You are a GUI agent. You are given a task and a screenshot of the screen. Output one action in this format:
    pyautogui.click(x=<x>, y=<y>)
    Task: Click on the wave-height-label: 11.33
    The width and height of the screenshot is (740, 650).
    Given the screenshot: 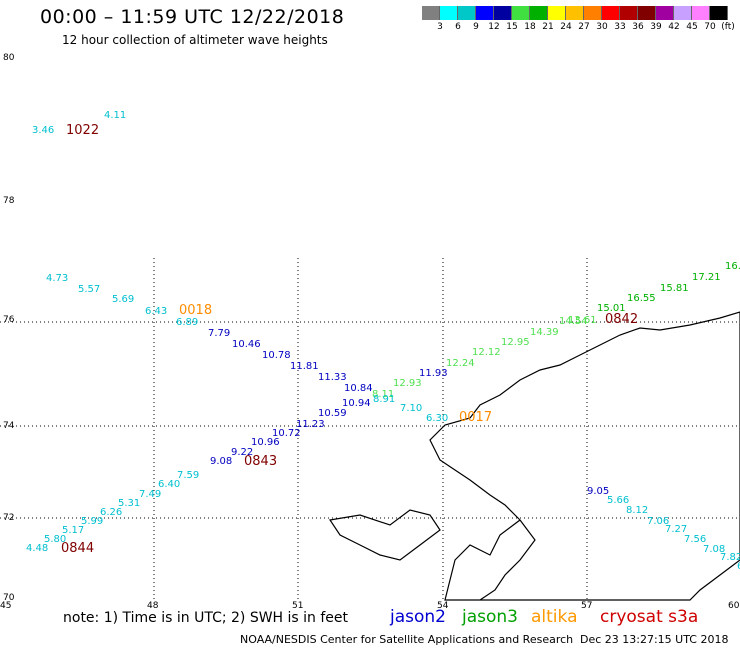 What is the action you would take?
    pyautogui.click(x=332, y=377)
    